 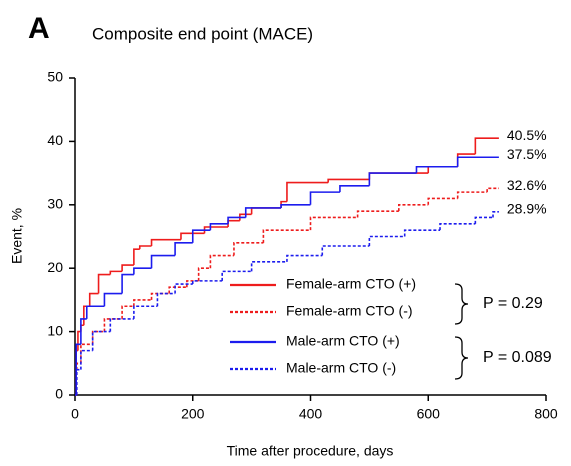 What do you see at coordinates (310, 451) in the screenshot?
I see `x-axis-label: Time after procedure, days` at bounding box center [310, 451].